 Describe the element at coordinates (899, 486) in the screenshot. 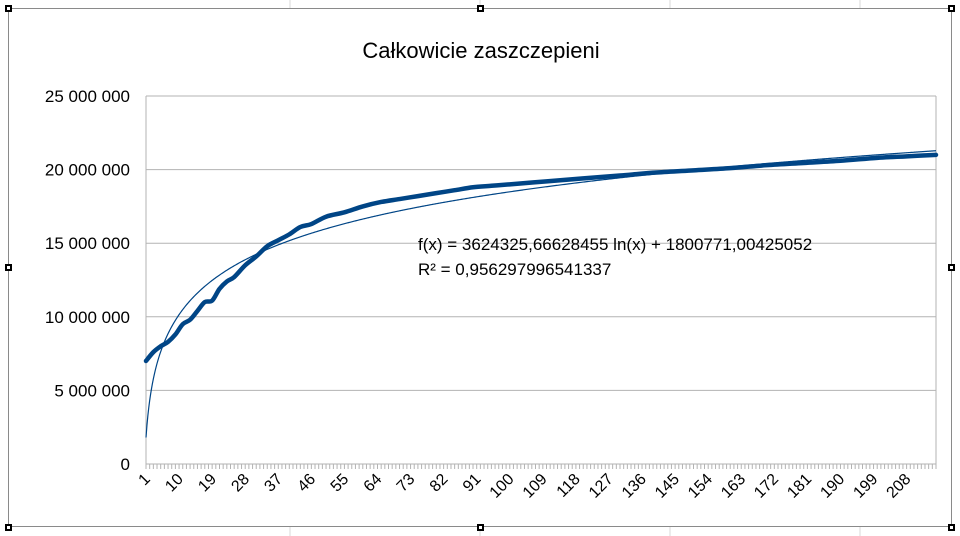

I see `x-tick-label: 208` at that location.